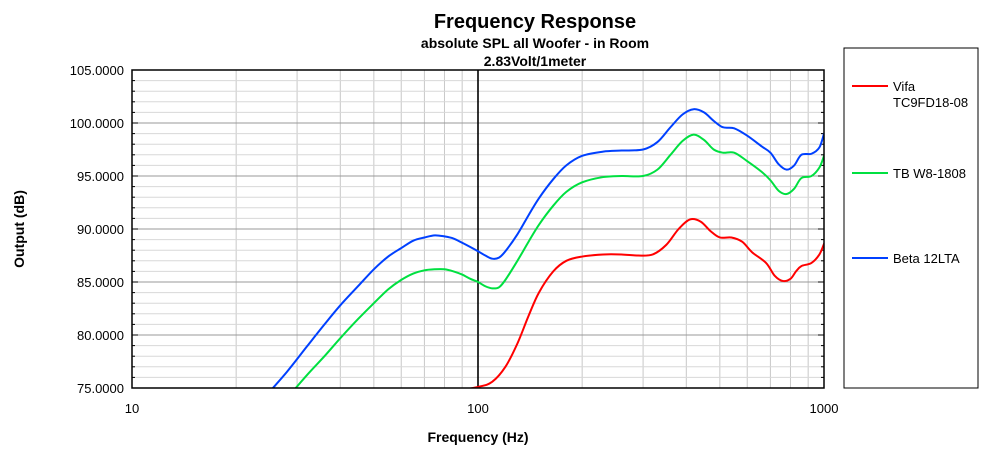 The image size is (995, 455). Describe the element at coordinates (100, 388) in the screenshot. I see `y-tick-label: 75.0000` at that location.